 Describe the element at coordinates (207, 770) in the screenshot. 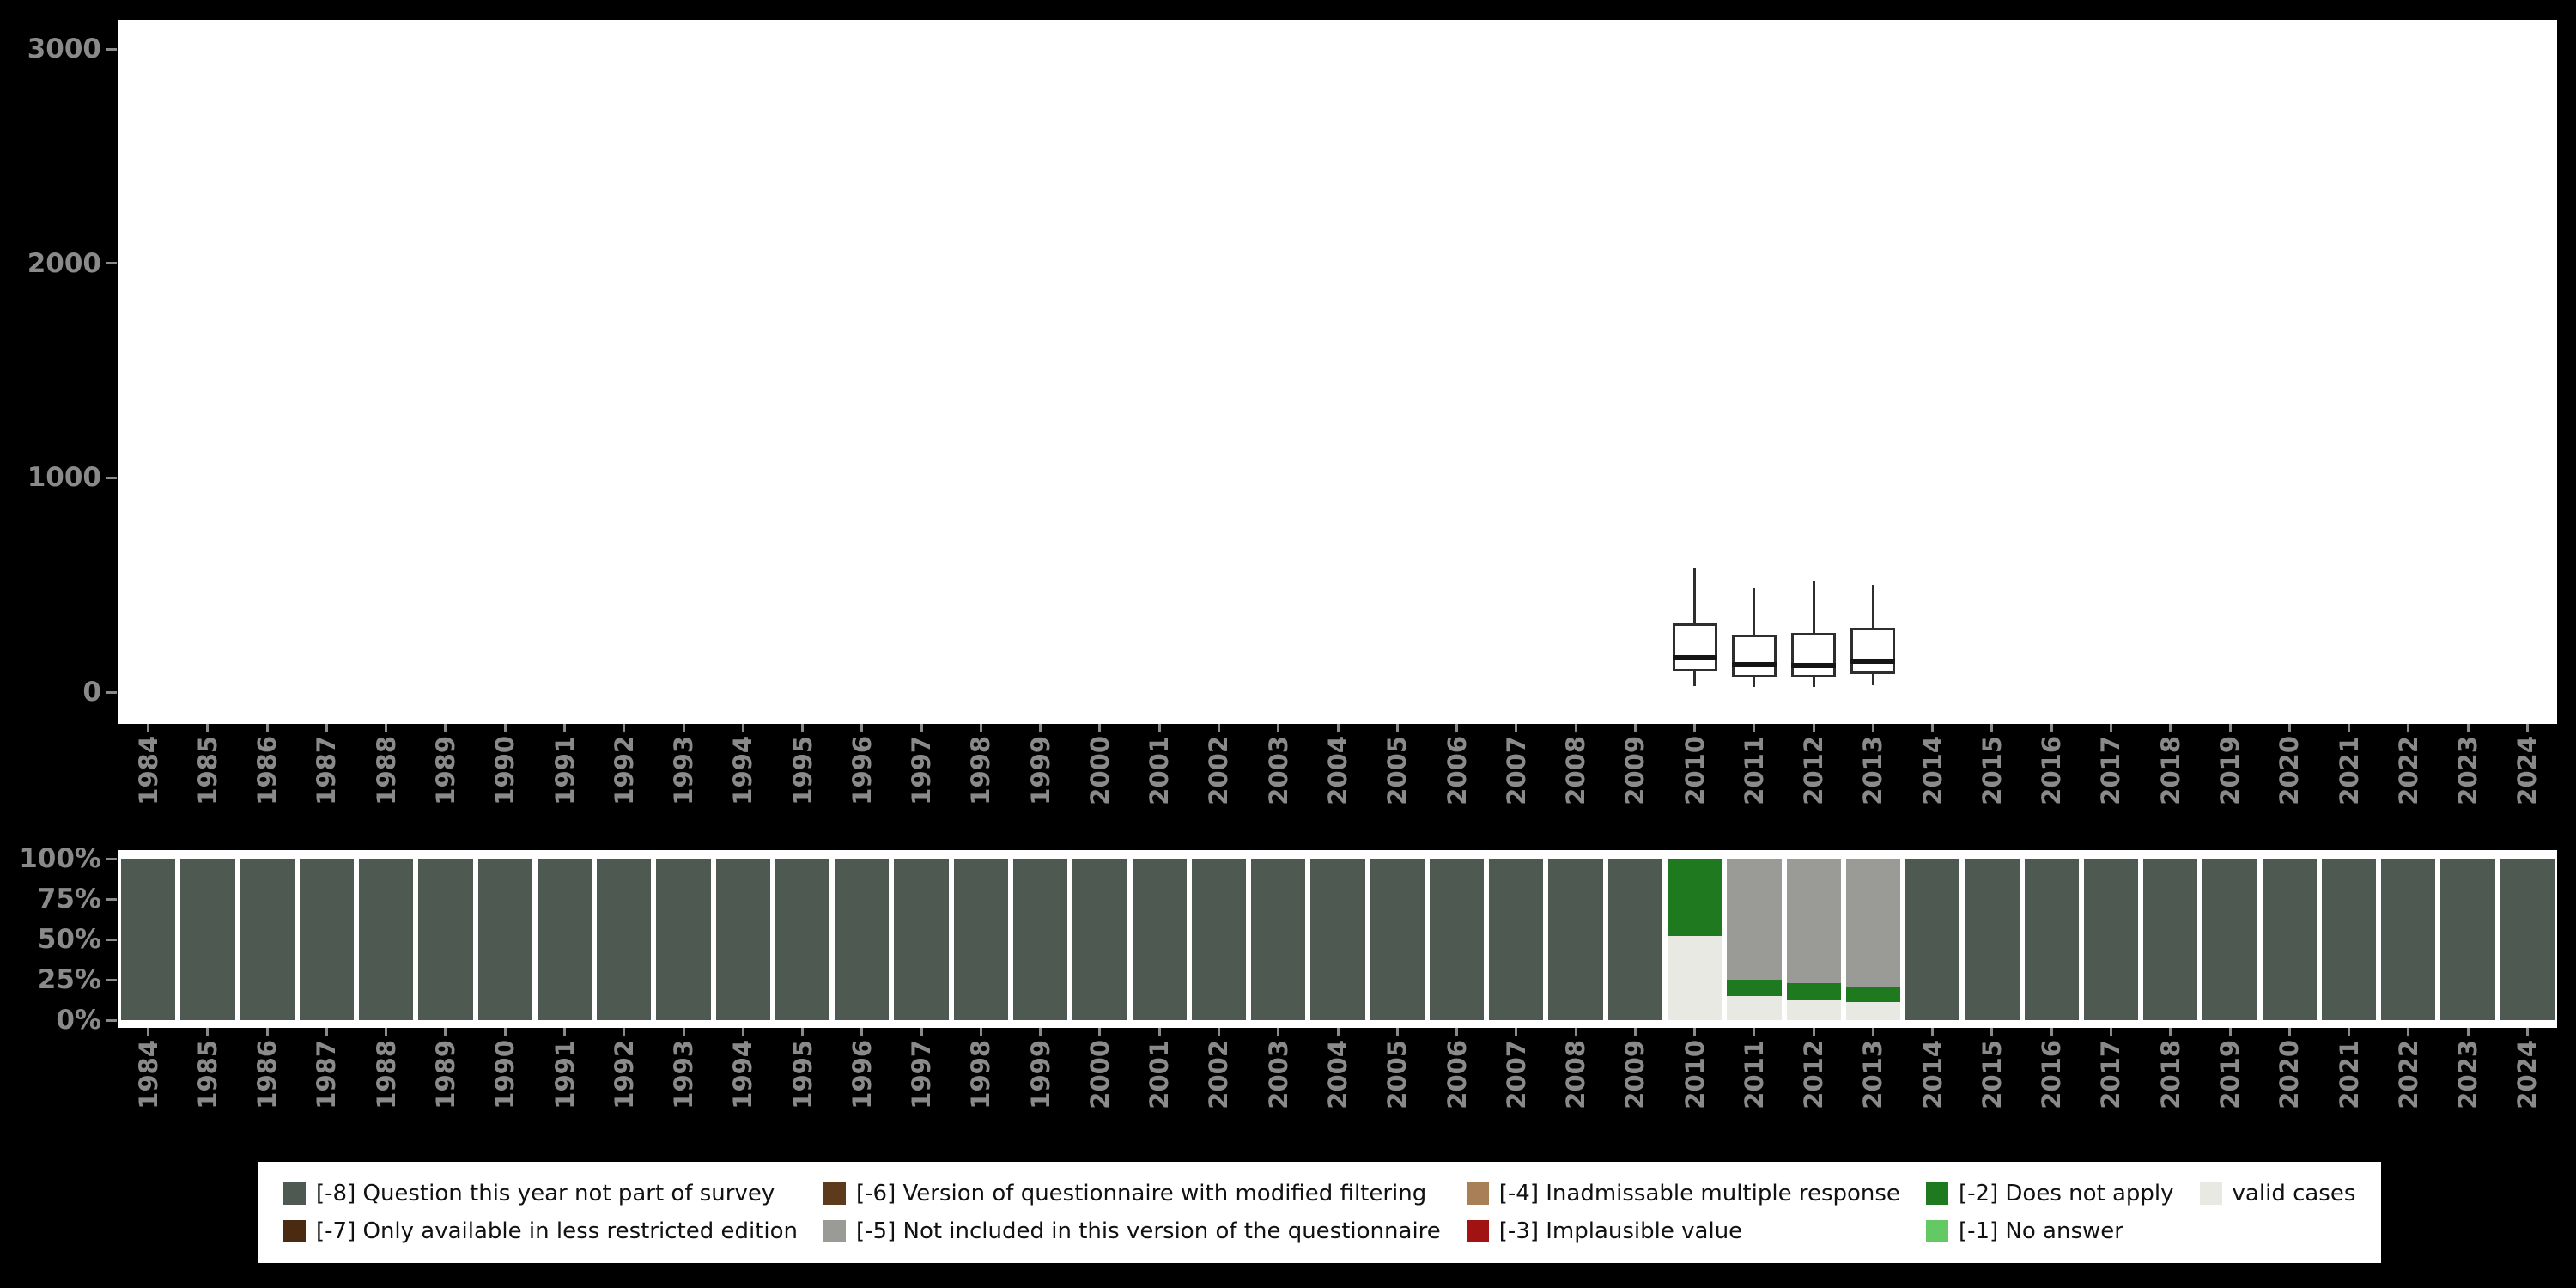

I see `year-axis-top-label: 1985` at that location.